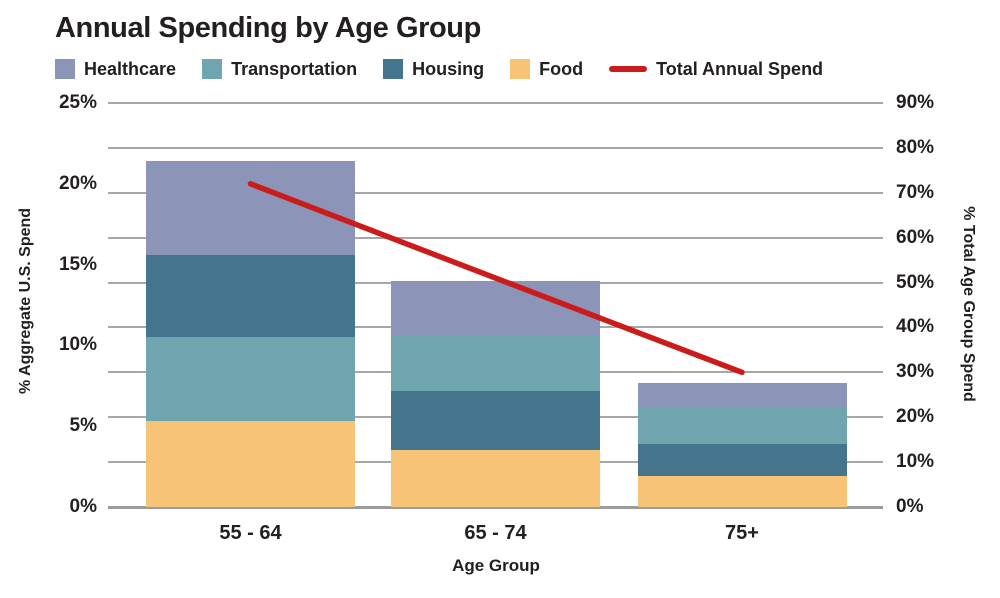  I want to click on healthcare-swatch-icon, so click(65, 69).